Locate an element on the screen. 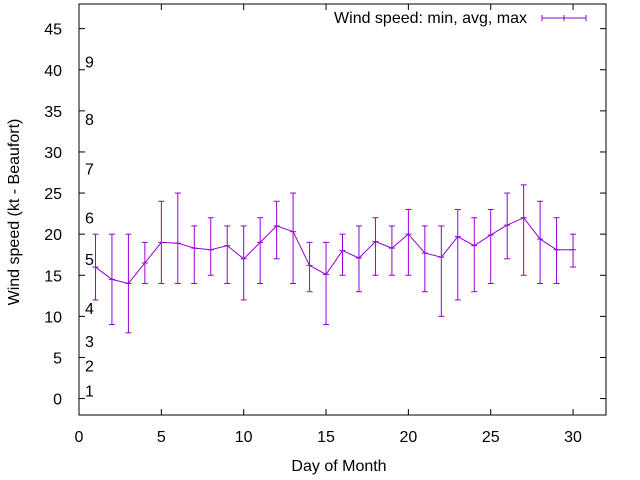 Image resolution: width=640 pixels, height=480 pixels. x-tick-label: 5 is located at coordinates (161, 437).